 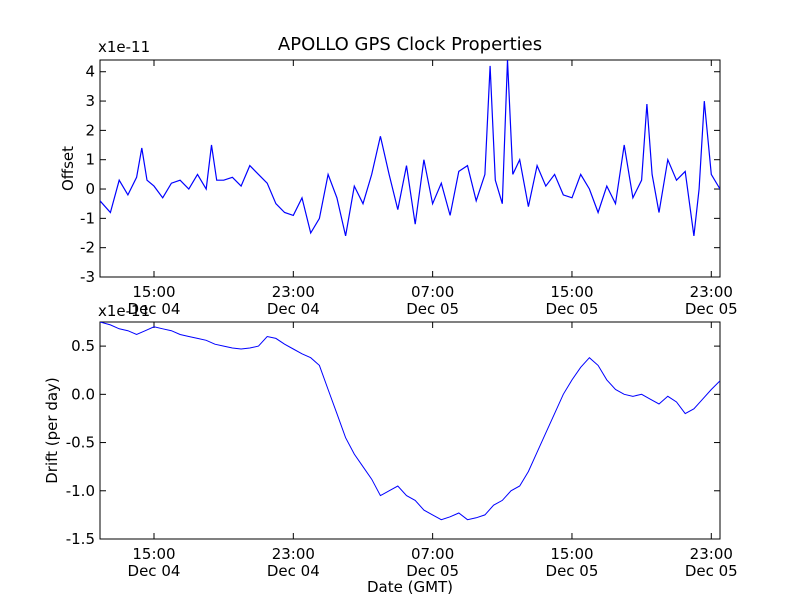 I want to click on drift-y-tick-label: -1.5, so click(x=80, y=539).